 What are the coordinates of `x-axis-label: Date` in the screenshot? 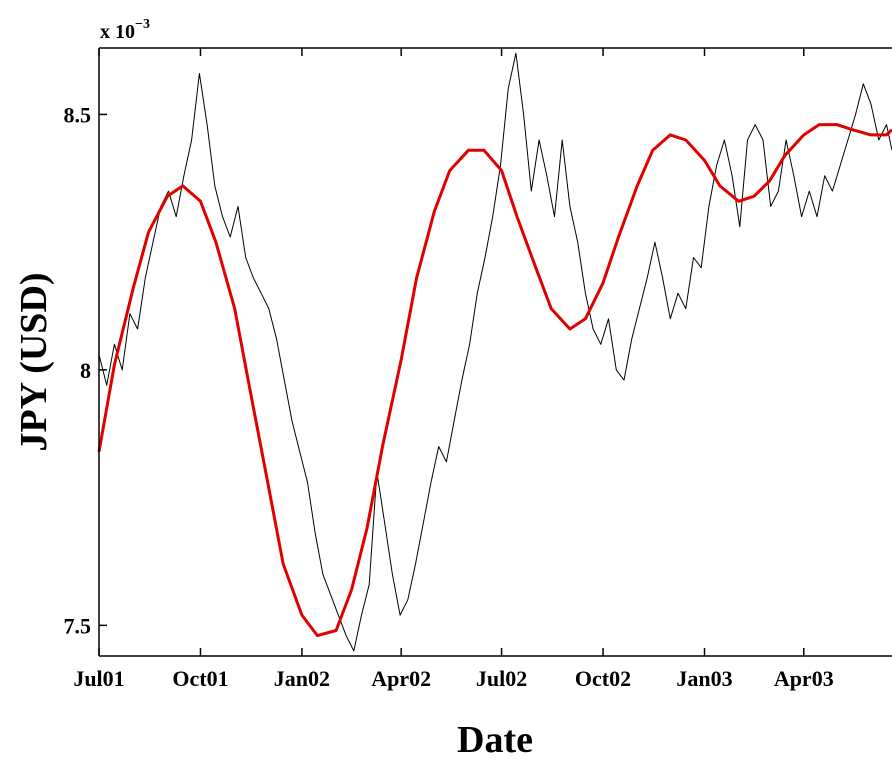 It's located at (495, 739).